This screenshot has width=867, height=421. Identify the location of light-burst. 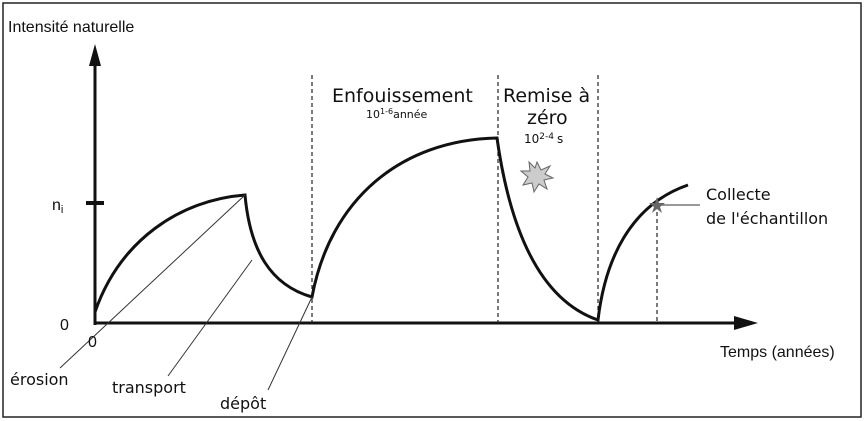
(537, 177).